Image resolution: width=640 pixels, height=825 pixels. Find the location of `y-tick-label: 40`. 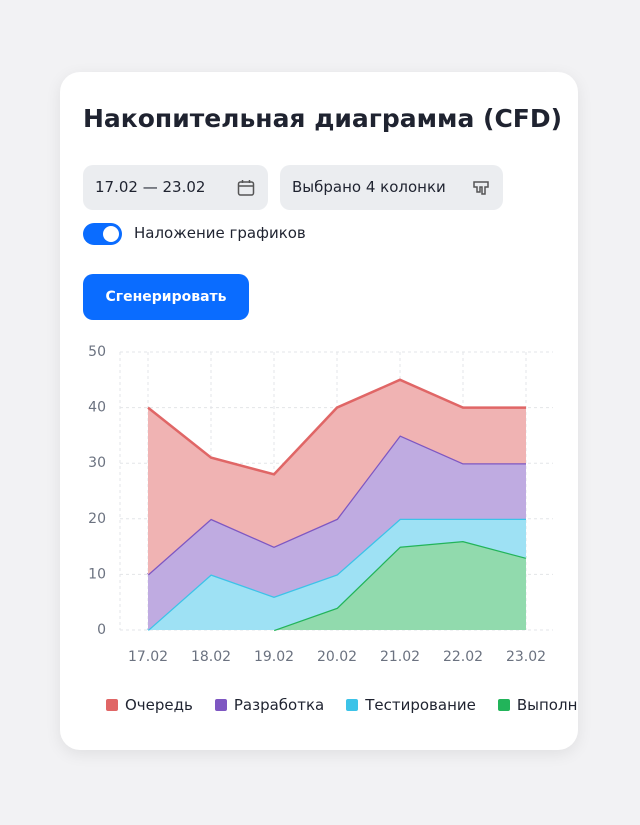

y-tick-label: 40 is located at coordinates (97, 408).